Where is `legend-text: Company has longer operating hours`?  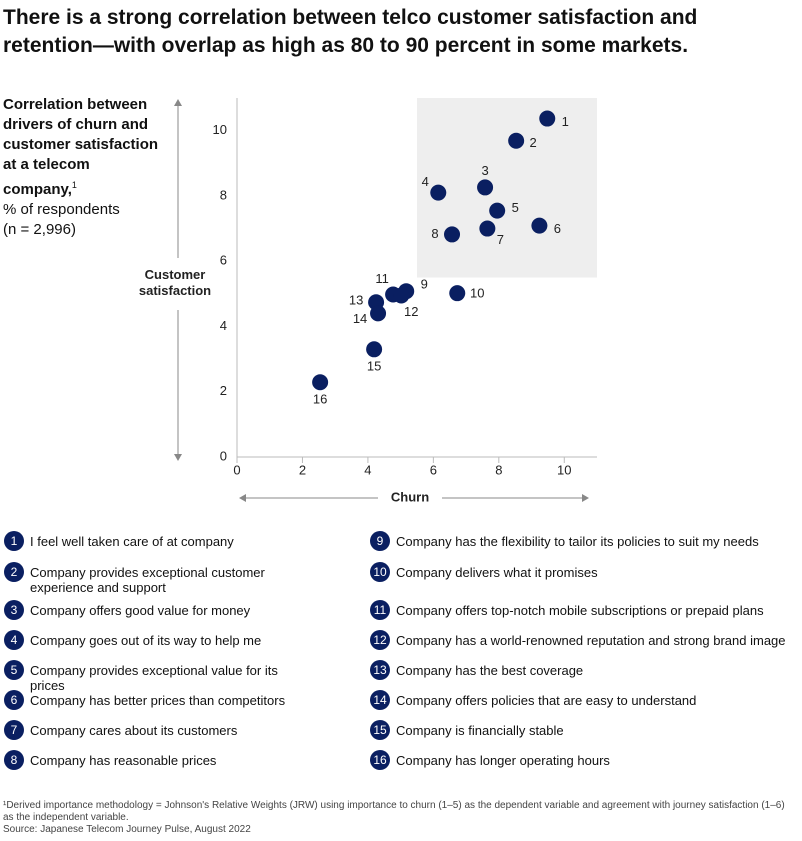 legend-text: Company has longer operating hours is located at coordinates (503, 760).